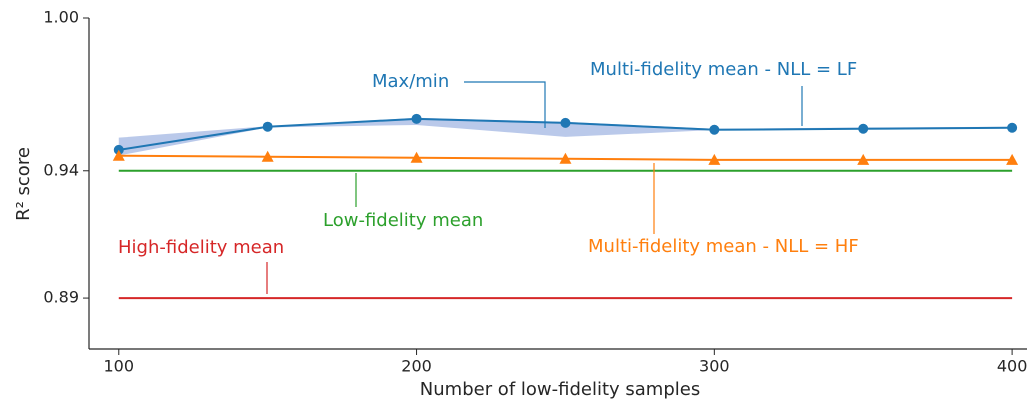 Image resolution: width=1027 pixels, height=401 pixels. Describe the element at coordinates (119, 366) in the screenshot. I see `x-tick-label: 100` at that location.